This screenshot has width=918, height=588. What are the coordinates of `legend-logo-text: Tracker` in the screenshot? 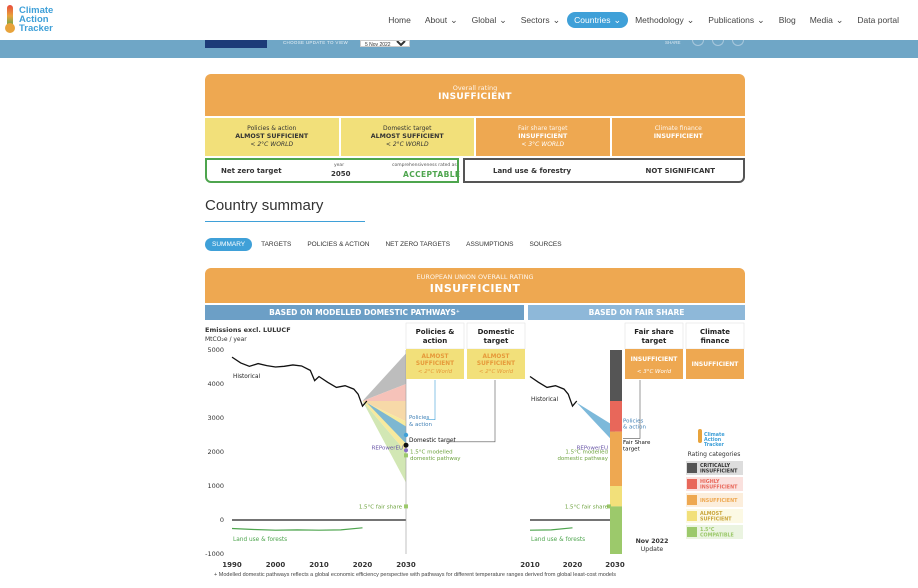 It's located at (714, 445).